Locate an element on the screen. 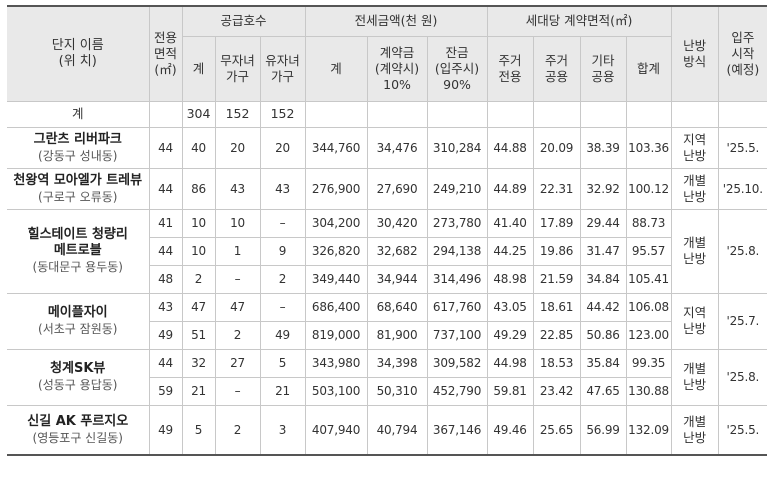  deposit-total-cell: 407,940 is located at coordinates (336, 430).